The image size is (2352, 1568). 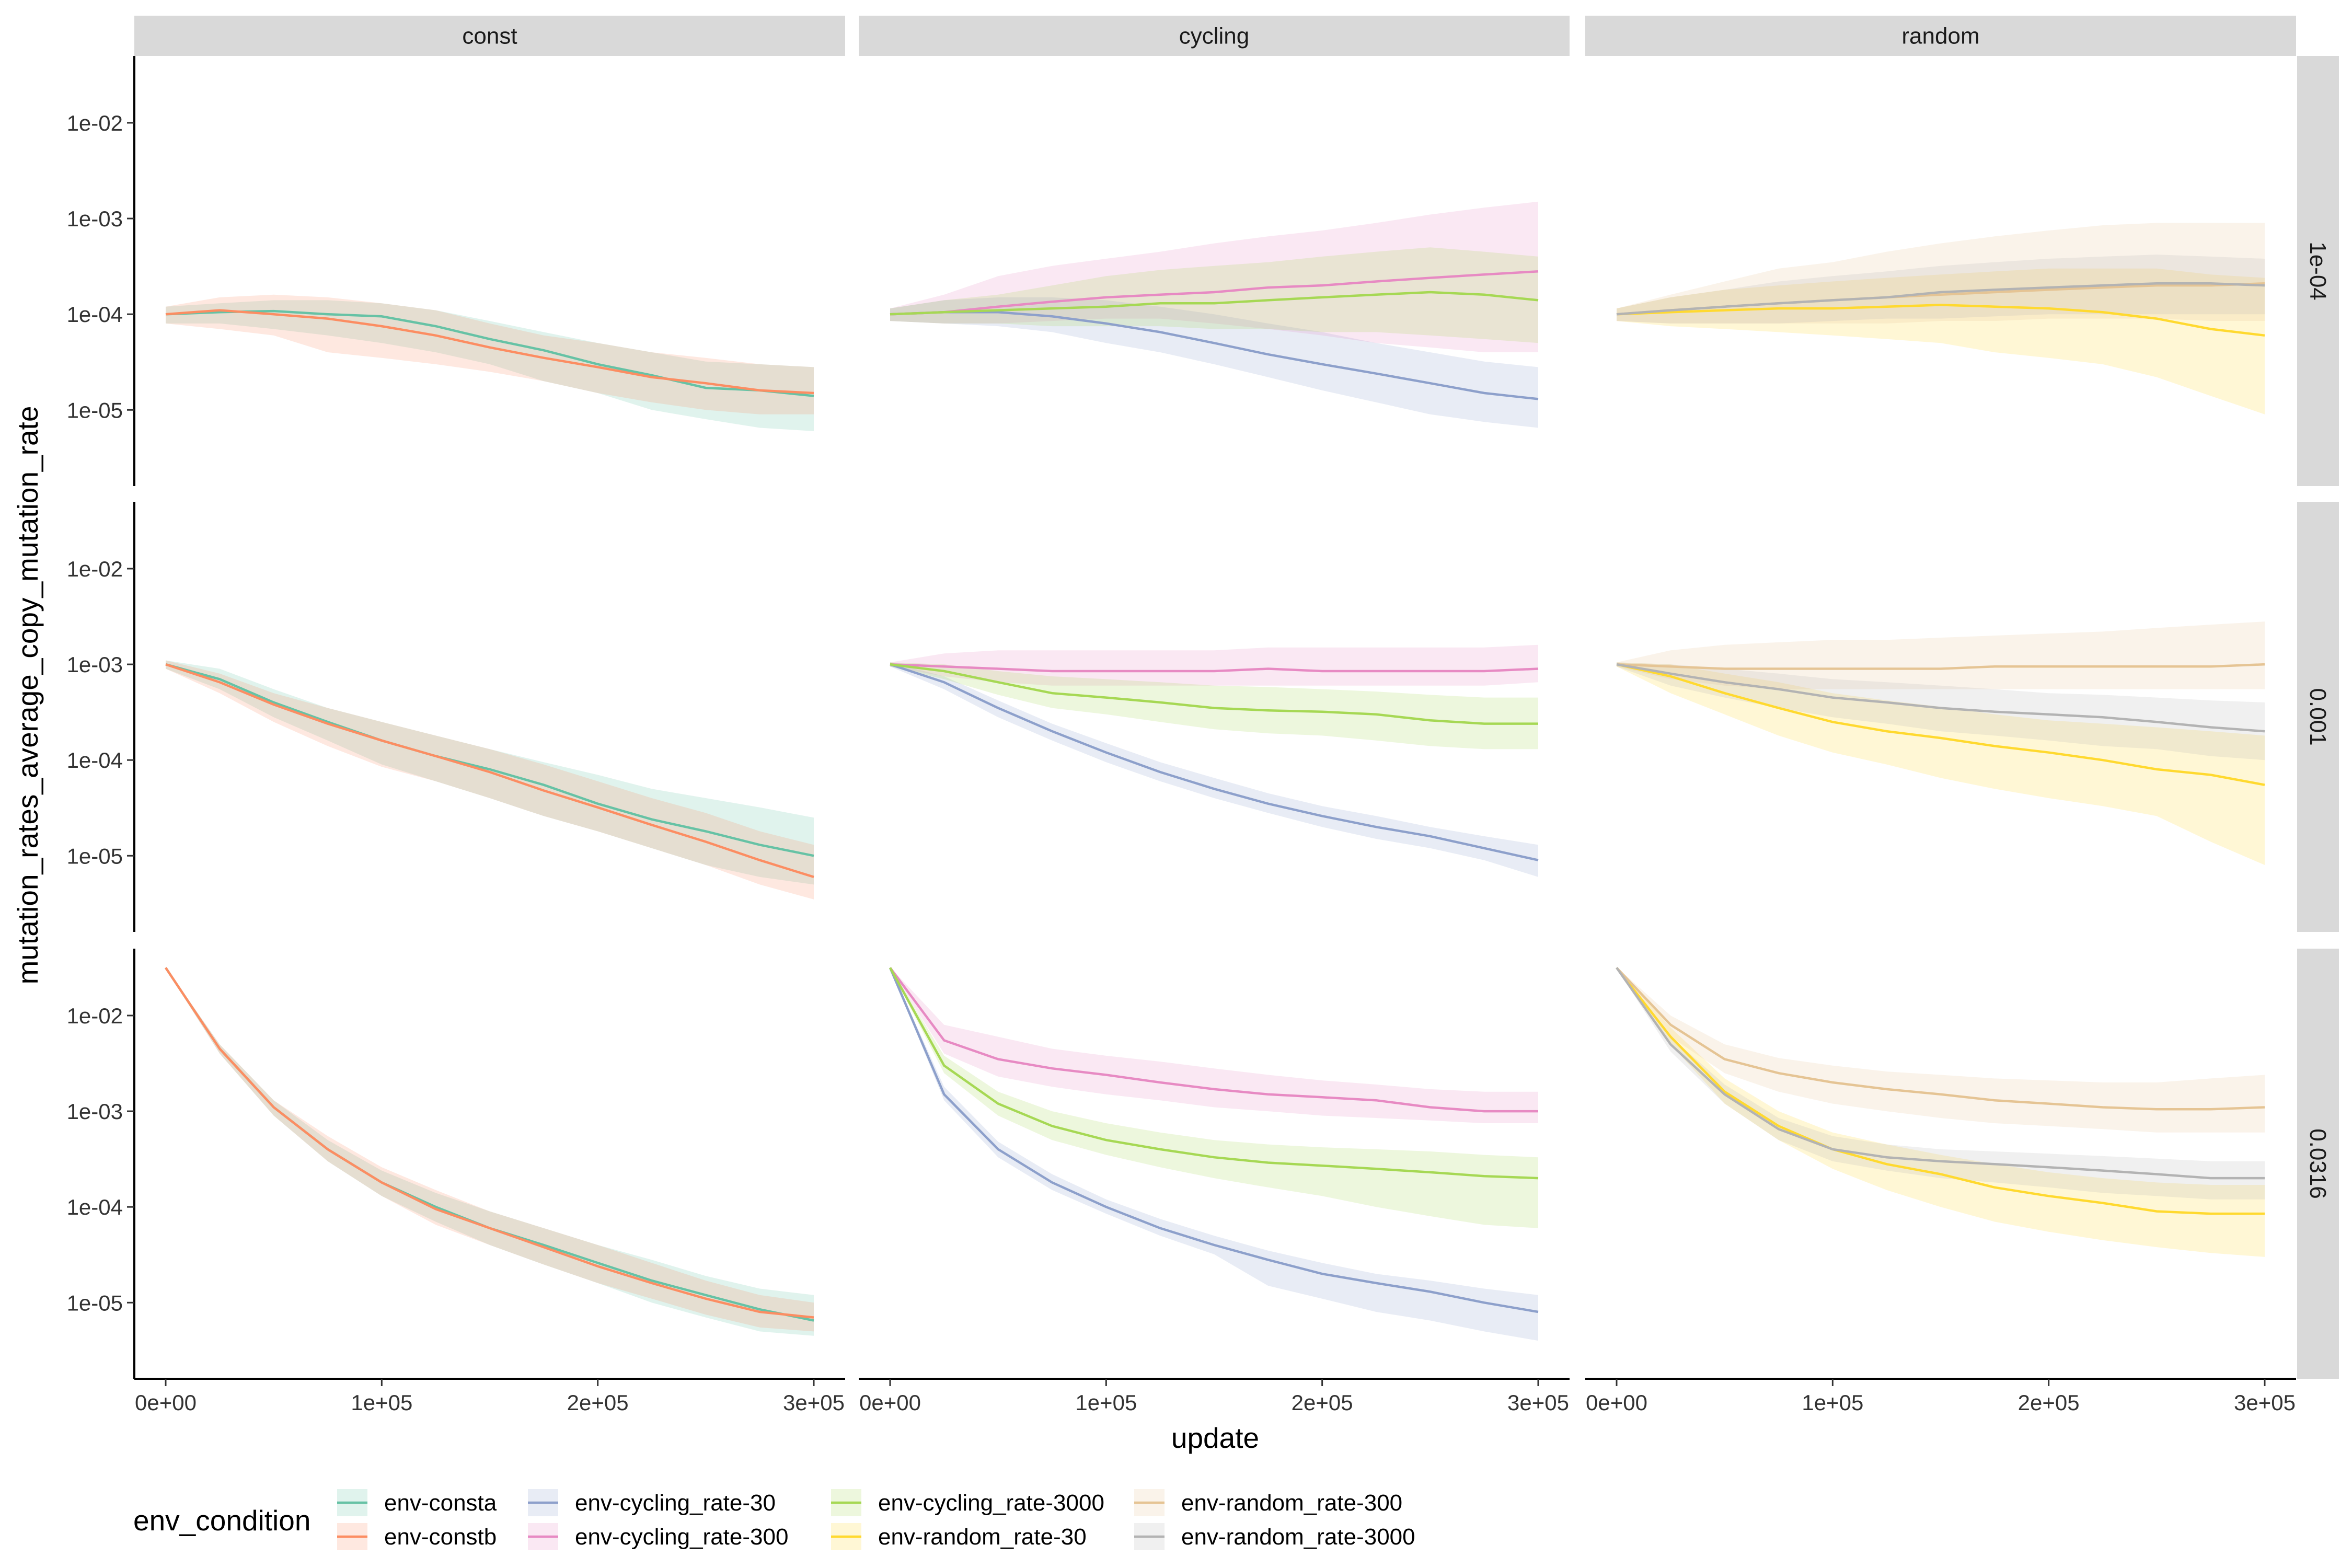 What do you see at coordinates (1298, 1537) in the screenshot?
I see `legend-label: env-random_rate-3000` at bounding box center [1298, 1537].